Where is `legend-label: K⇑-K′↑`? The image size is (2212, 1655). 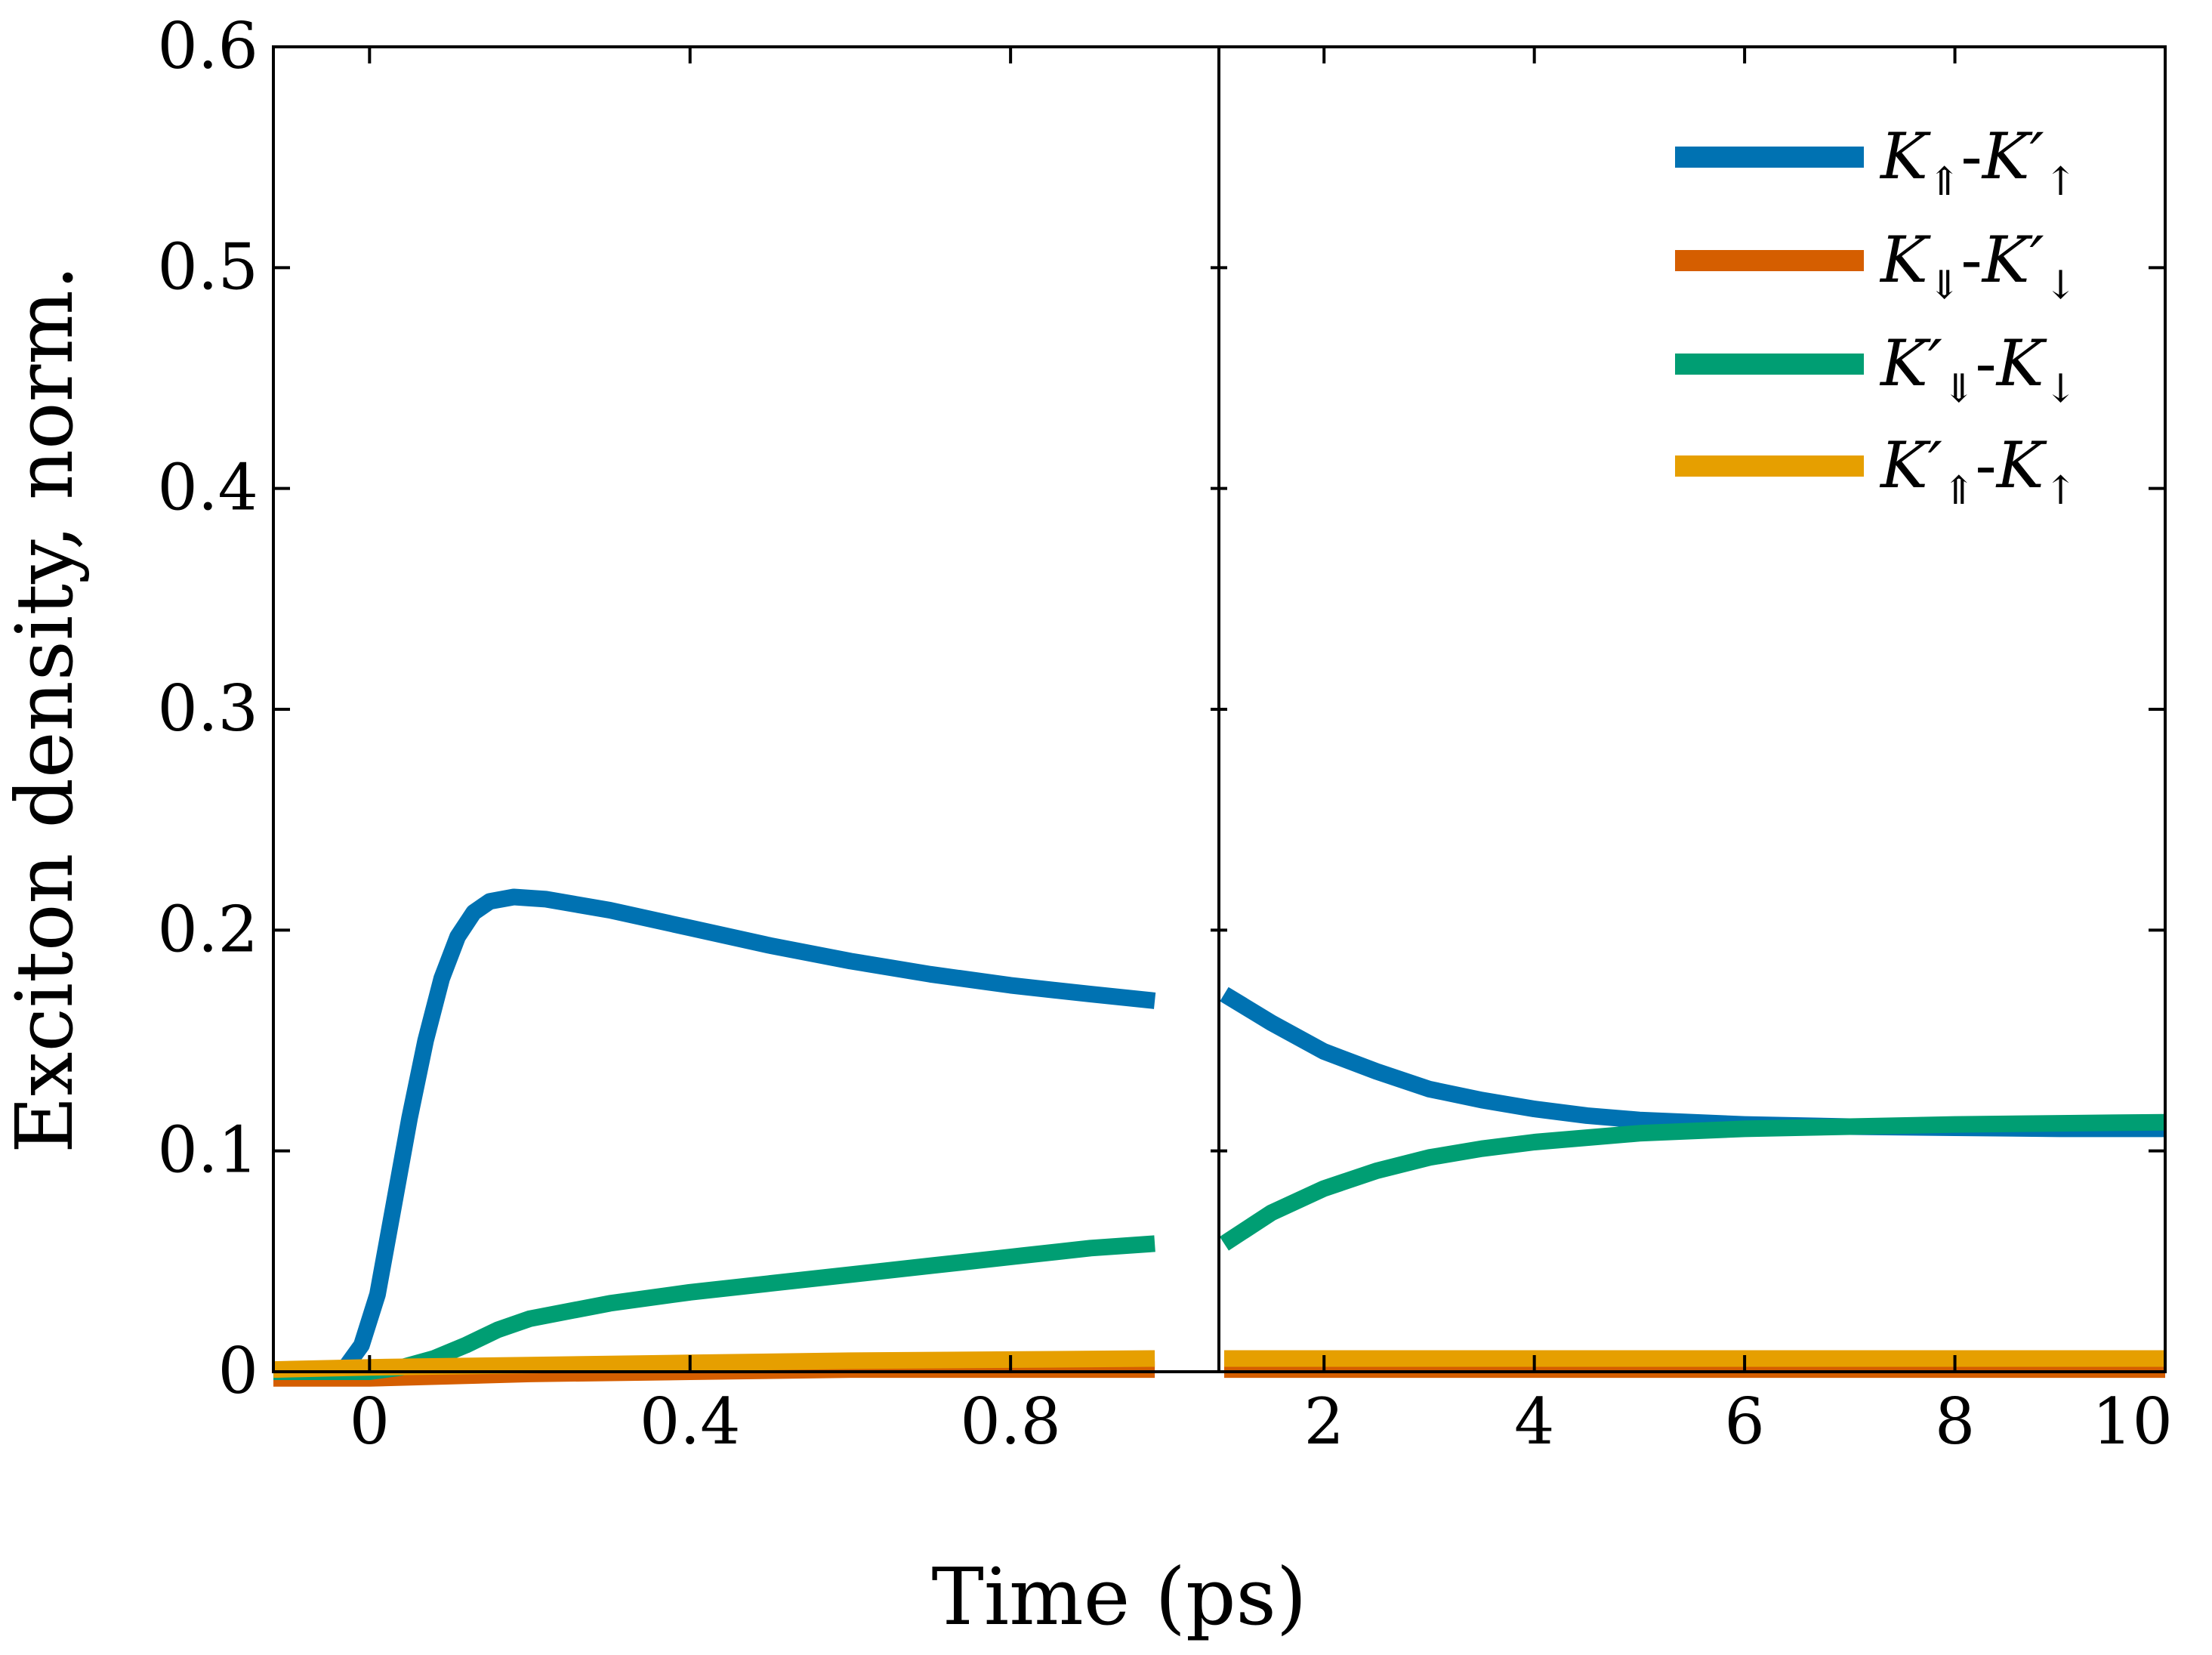
legend-label: K⇑-K′↑ is located at coordinates (1978, 162).